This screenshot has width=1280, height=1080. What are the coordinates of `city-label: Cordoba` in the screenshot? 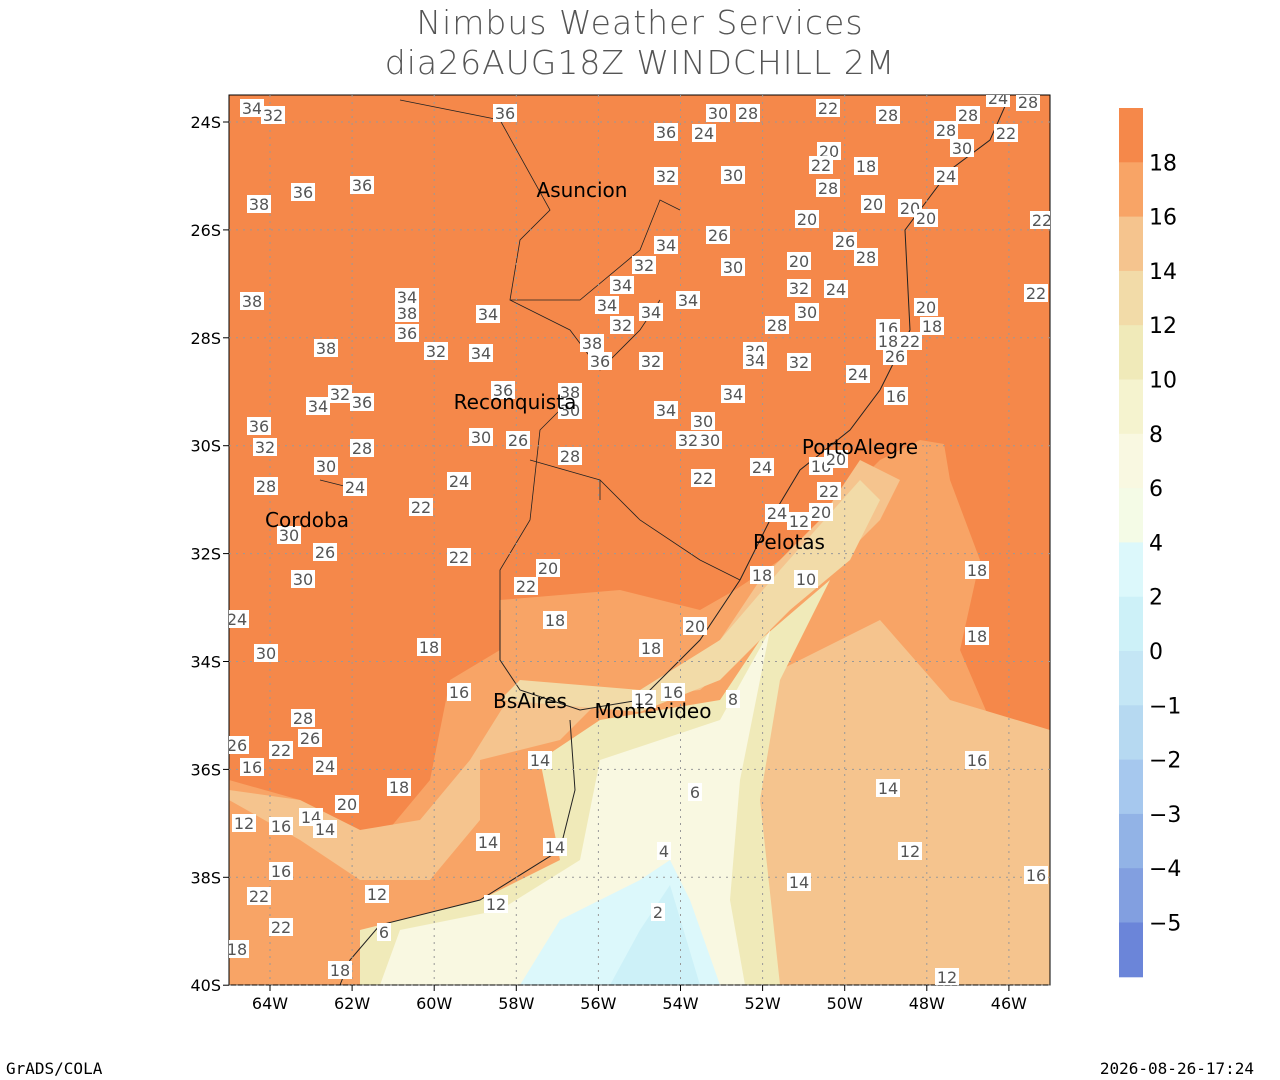 It's located at (307, 520).